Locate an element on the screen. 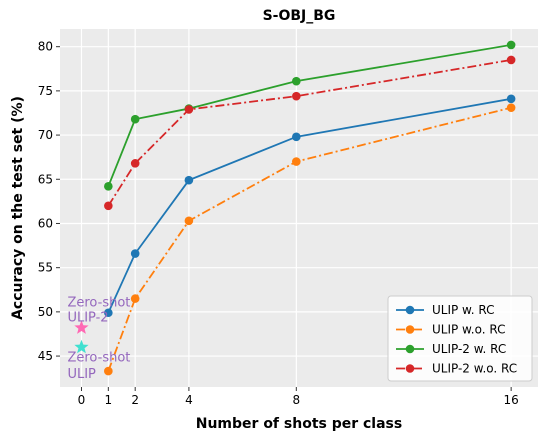 This screenshot has width=548, height=441. y-tick-label: 80 is located at coordinates (45, 47).